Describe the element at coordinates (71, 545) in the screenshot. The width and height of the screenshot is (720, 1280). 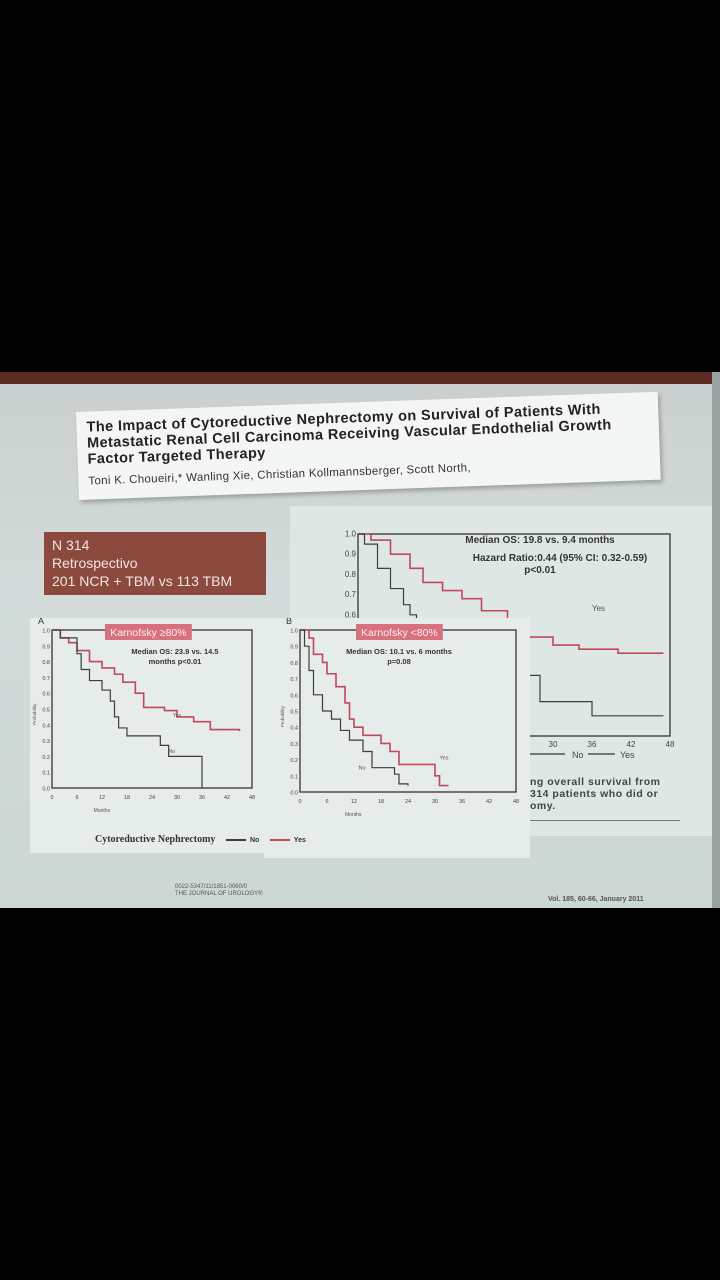
I see `info-line: N 314` at that location.